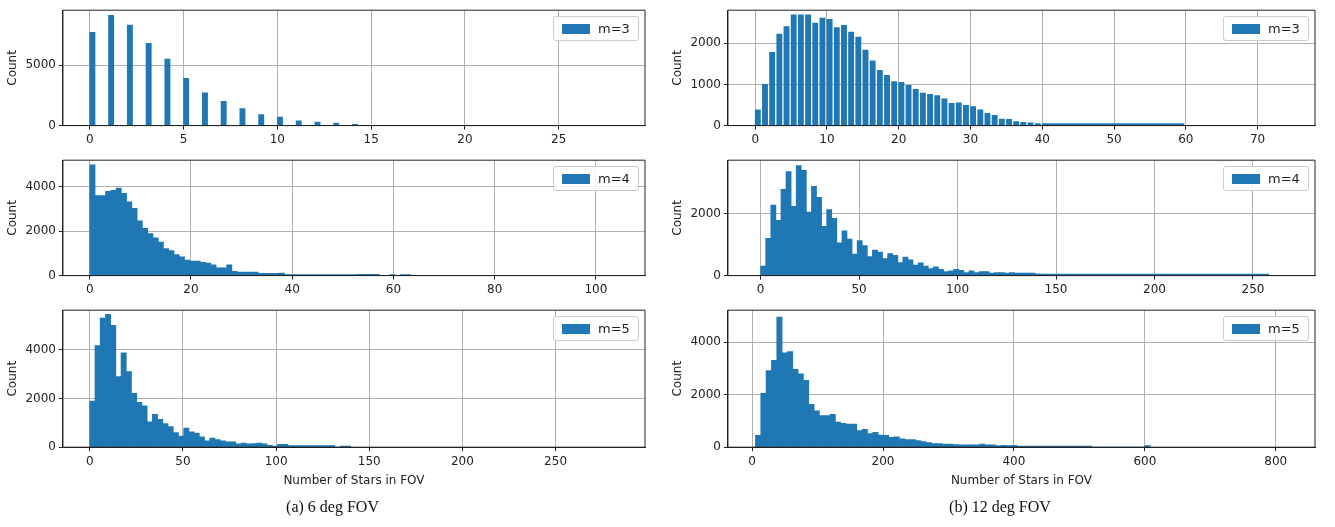 This screenshot has height=527, width=1335. What do you see at coordinates (1276, 460) in the screenshot?
I see `x-tick-label: 800` at bounding box center [1276, 460].